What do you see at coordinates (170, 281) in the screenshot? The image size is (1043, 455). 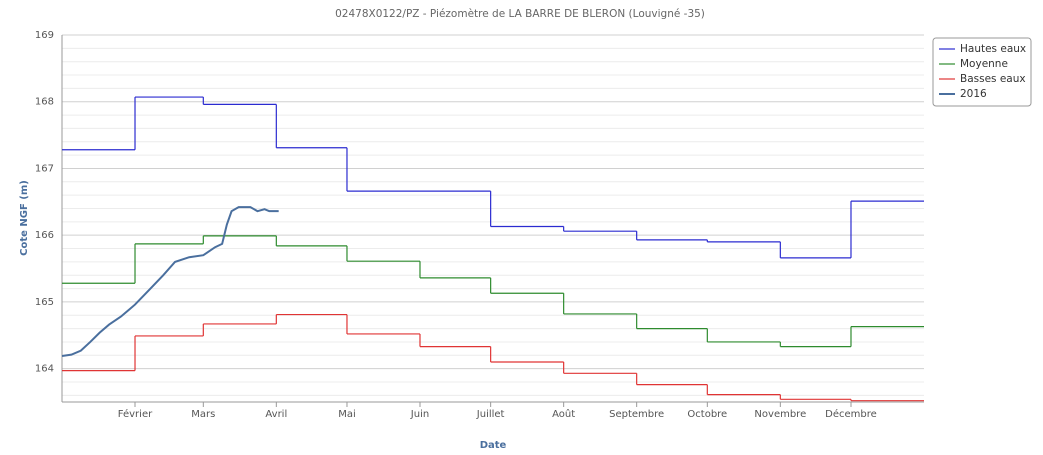 I see `series-line` at bounding box center [170, 281].